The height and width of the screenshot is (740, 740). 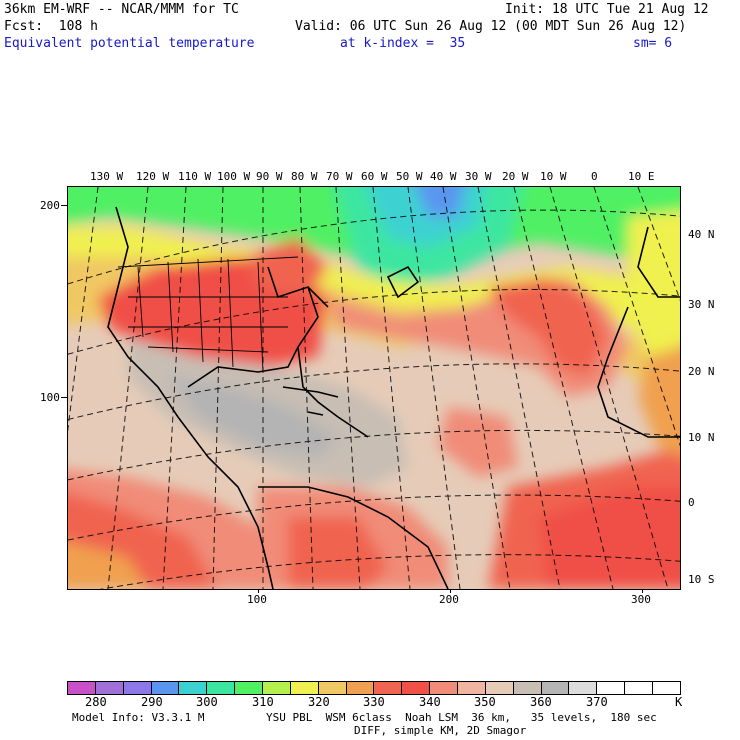 I want to click on lon-label: 0, so click(x=594, y=176).